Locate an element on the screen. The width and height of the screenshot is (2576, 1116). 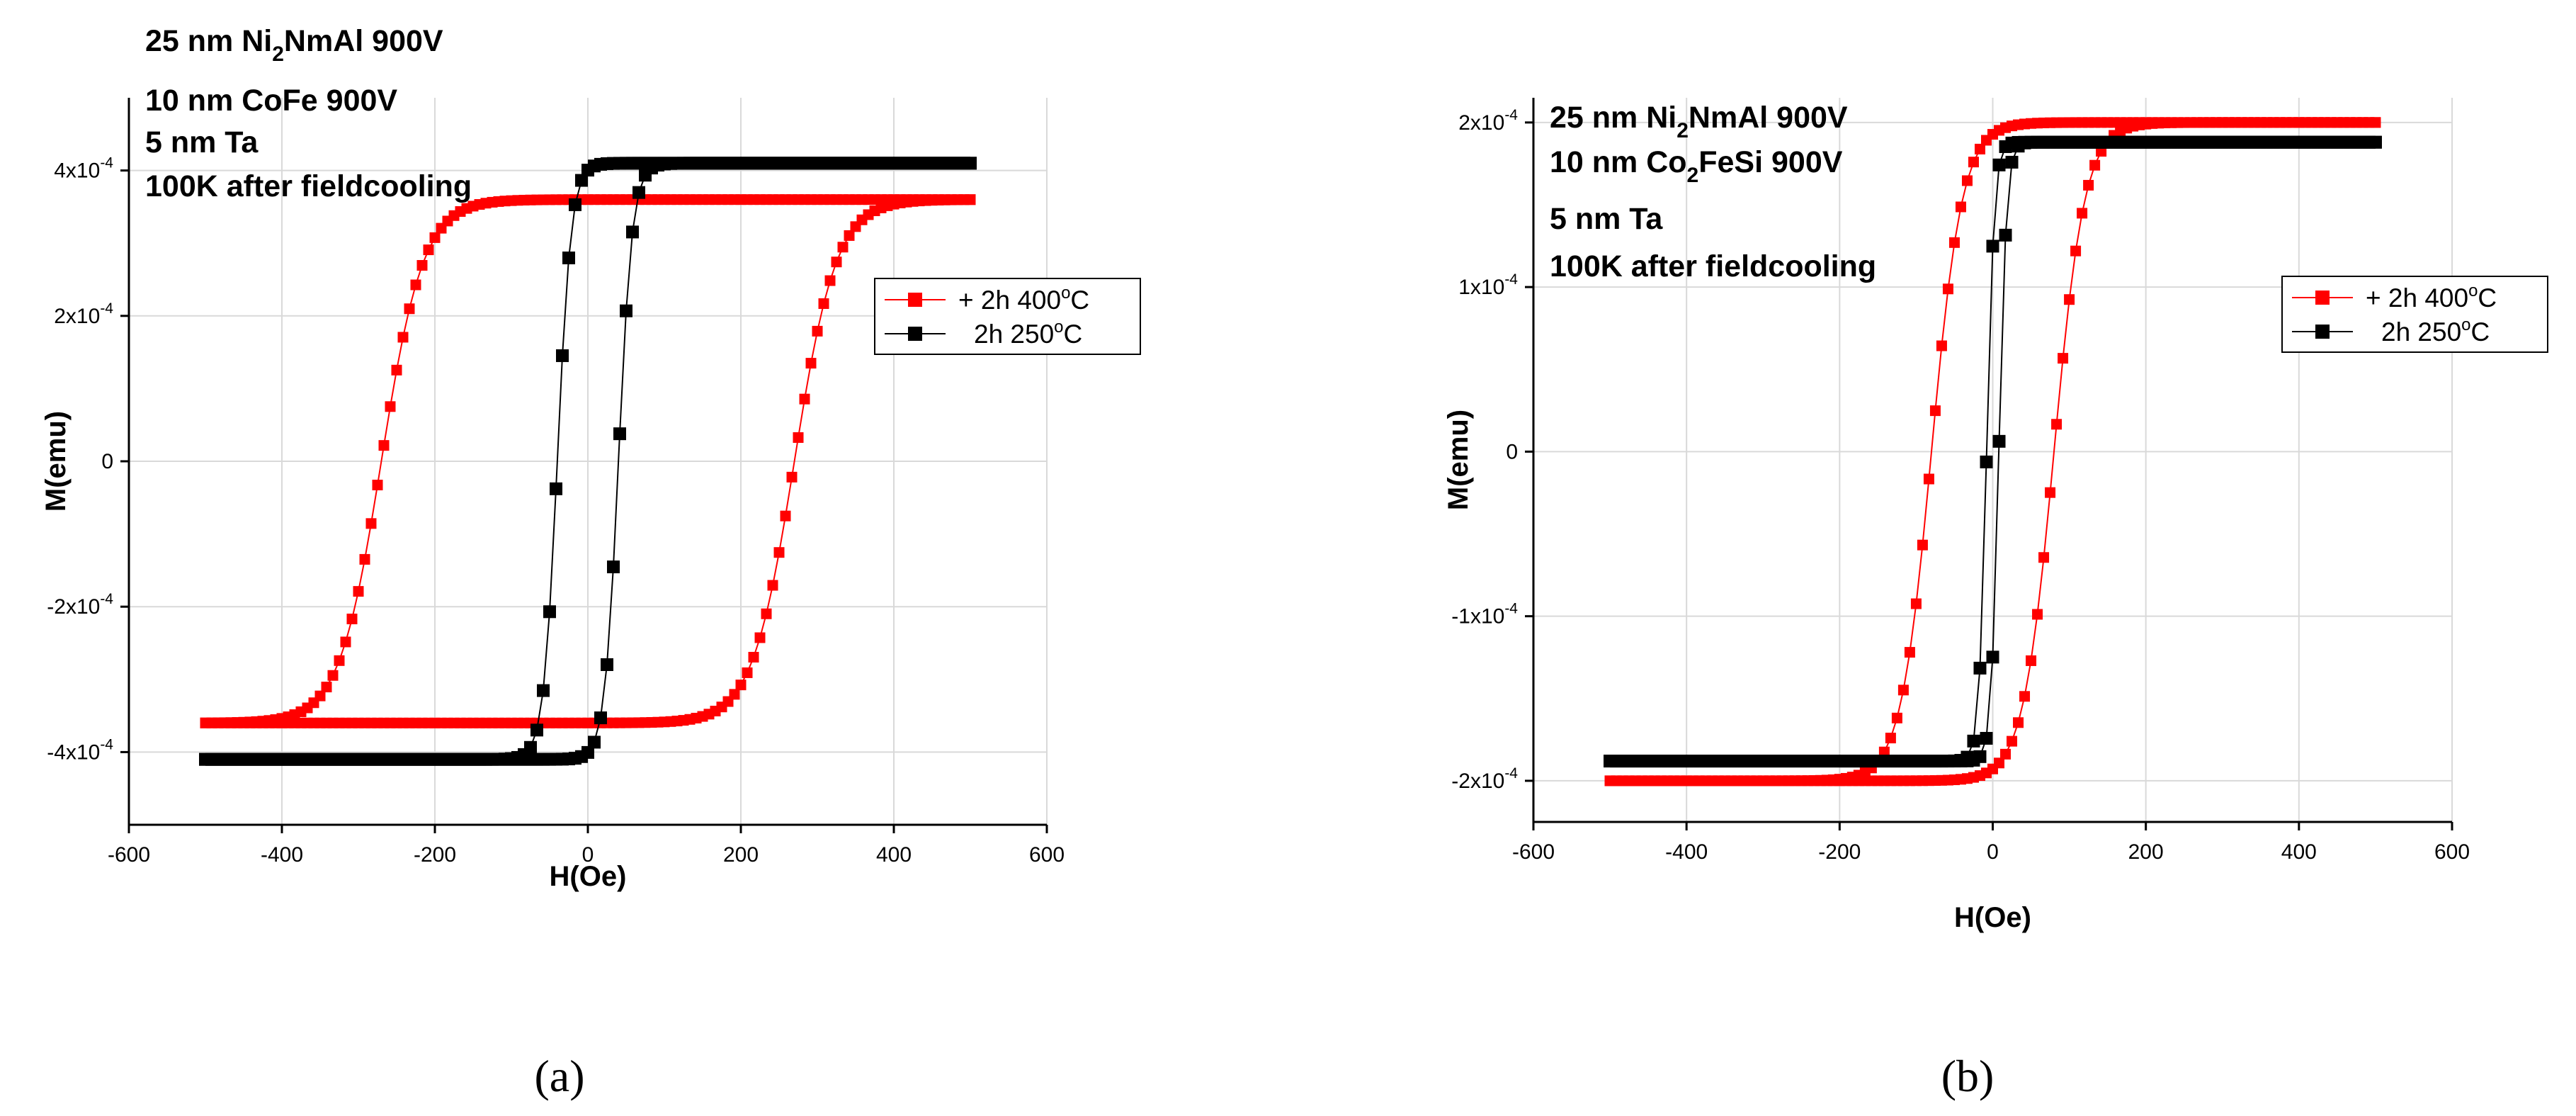
y-tick-label: 1x10⁻⁴ is located at coordinates (1488, 285).